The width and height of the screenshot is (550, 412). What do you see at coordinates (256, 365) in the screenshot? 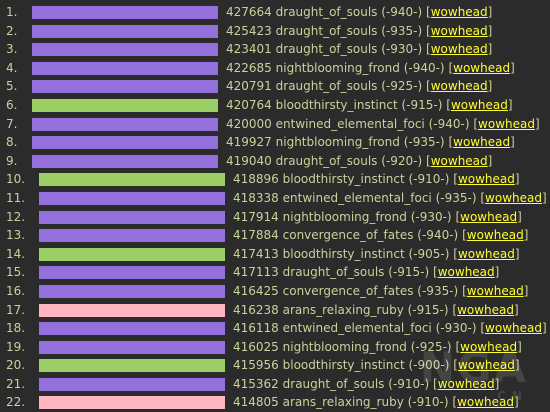
I see `sim-score: 415956` at bounding box center [256, 365].